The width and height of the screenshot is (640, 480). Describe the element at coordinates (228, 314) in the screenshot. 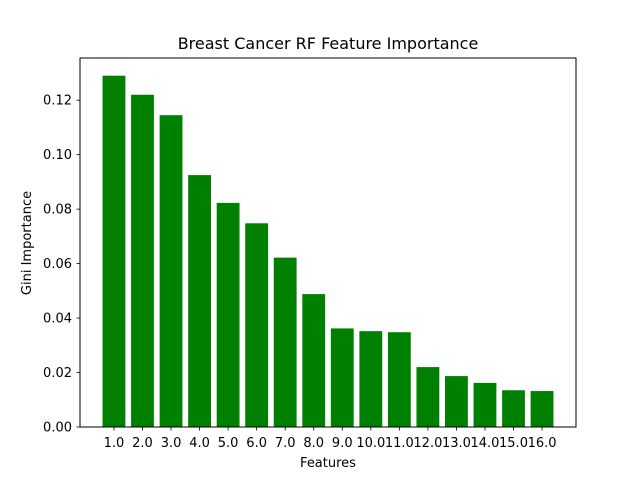

I see `bar-5.0` at that location.